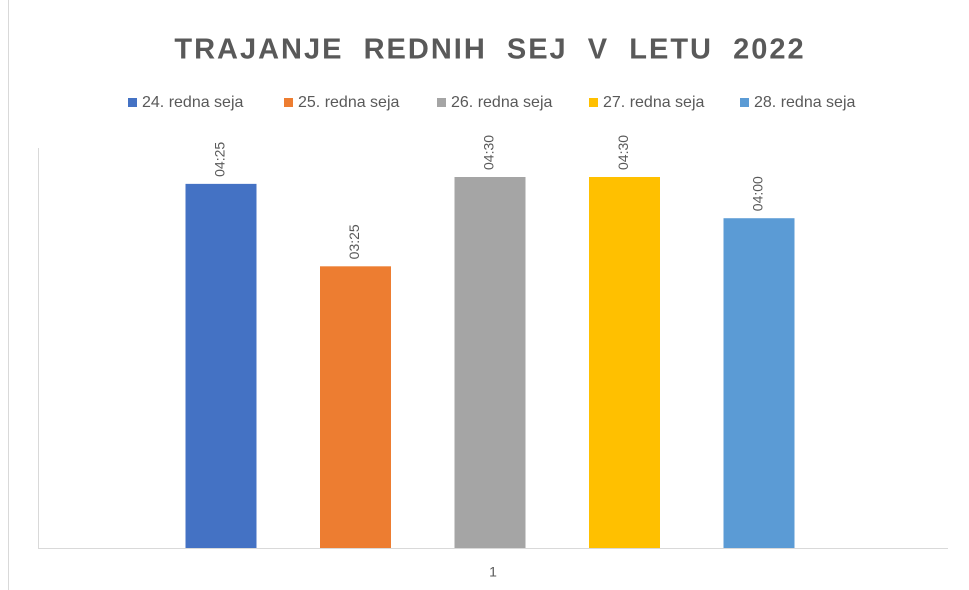 Image resolution: width=969 pixels, height=590 pixels. Describe the element at coordinates (489, 50) in the screenshot. I see `chart-title: TRAJANJE REDNIH SEJ V LETU 2022` at that location.